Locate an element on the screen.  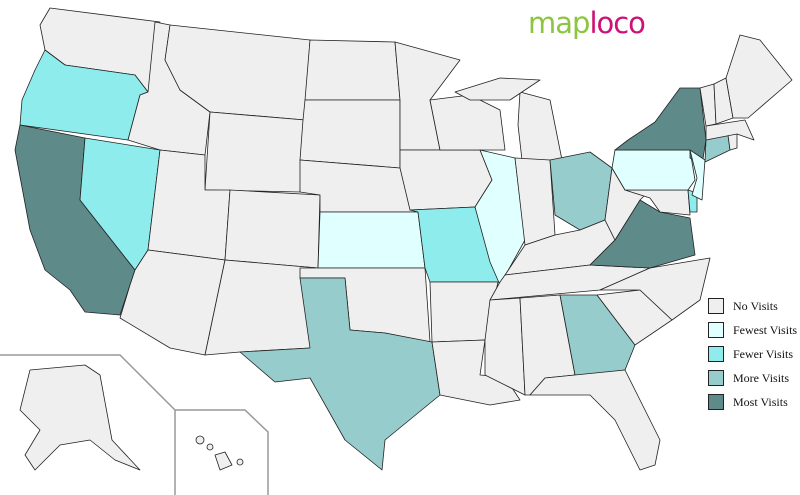
state-ia is located at coordinates (446, 180).